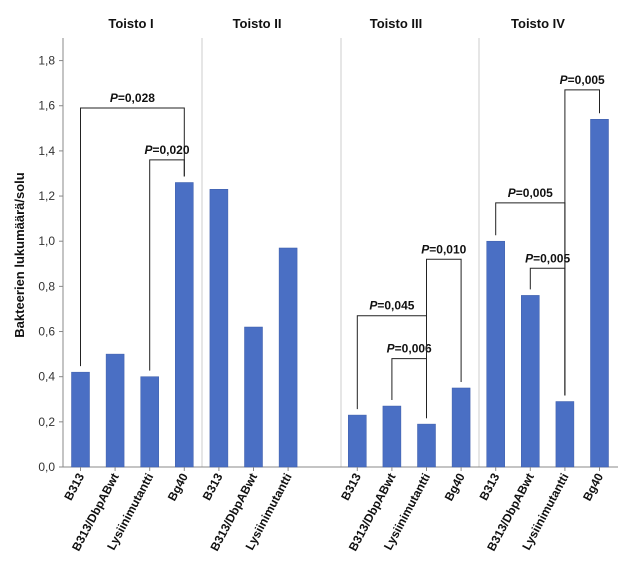 This screenshot has height=566, width=630. I want to click on y-tick-label: 0,2, so click(46, 422).